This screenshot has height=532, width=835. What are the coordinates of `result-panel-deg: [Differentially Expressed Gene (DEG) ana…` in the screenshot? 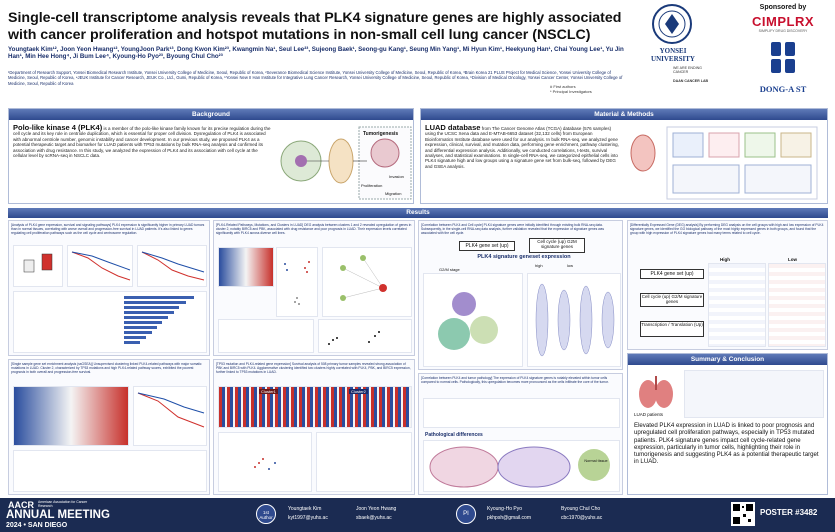 It's located at (727, 285).